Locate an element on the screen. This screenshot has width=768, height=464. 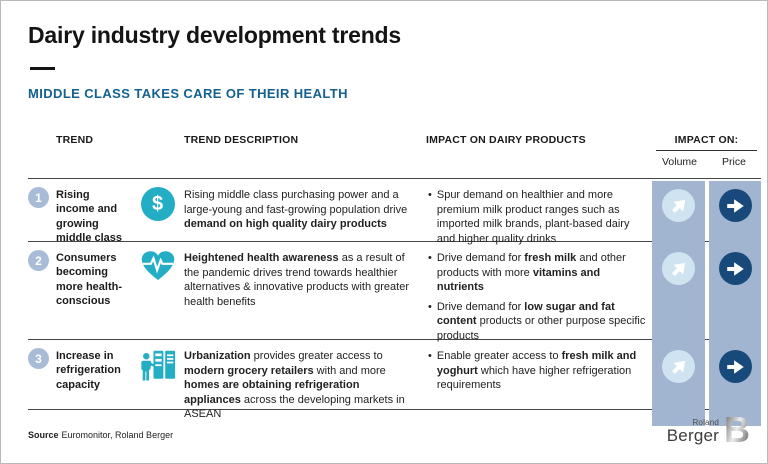
header-impact-on-dairy-products: IMPACT ON DAIRY PRODUCTS is located at coordinates (506, 140).